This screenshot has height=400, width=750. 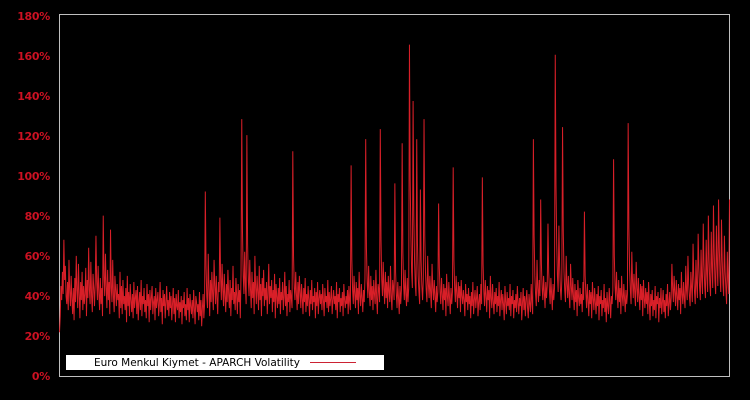 I want to click on ytick-label-6: 120%, so click(x=33, y=136).